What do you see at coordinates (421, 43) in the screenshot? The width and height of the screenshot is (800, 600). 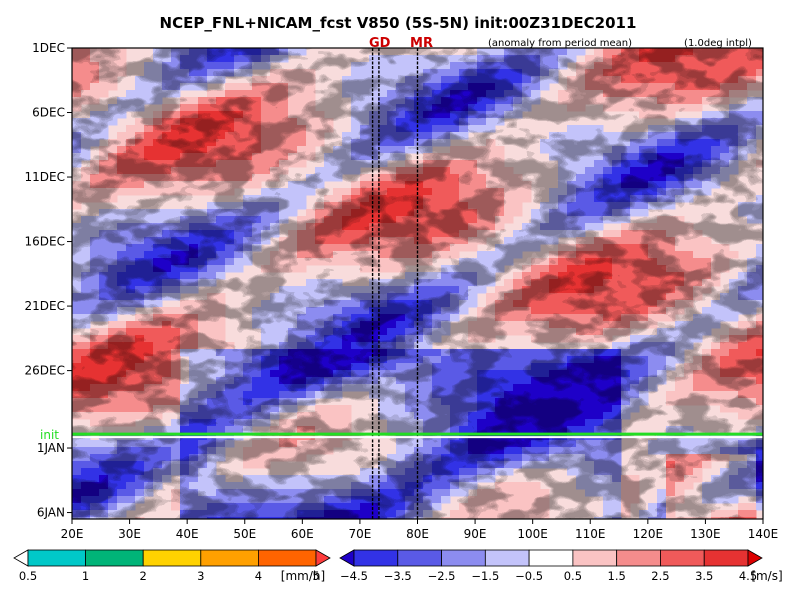 I see `marker-label-mr: MR` at bounding box center [421, 43].